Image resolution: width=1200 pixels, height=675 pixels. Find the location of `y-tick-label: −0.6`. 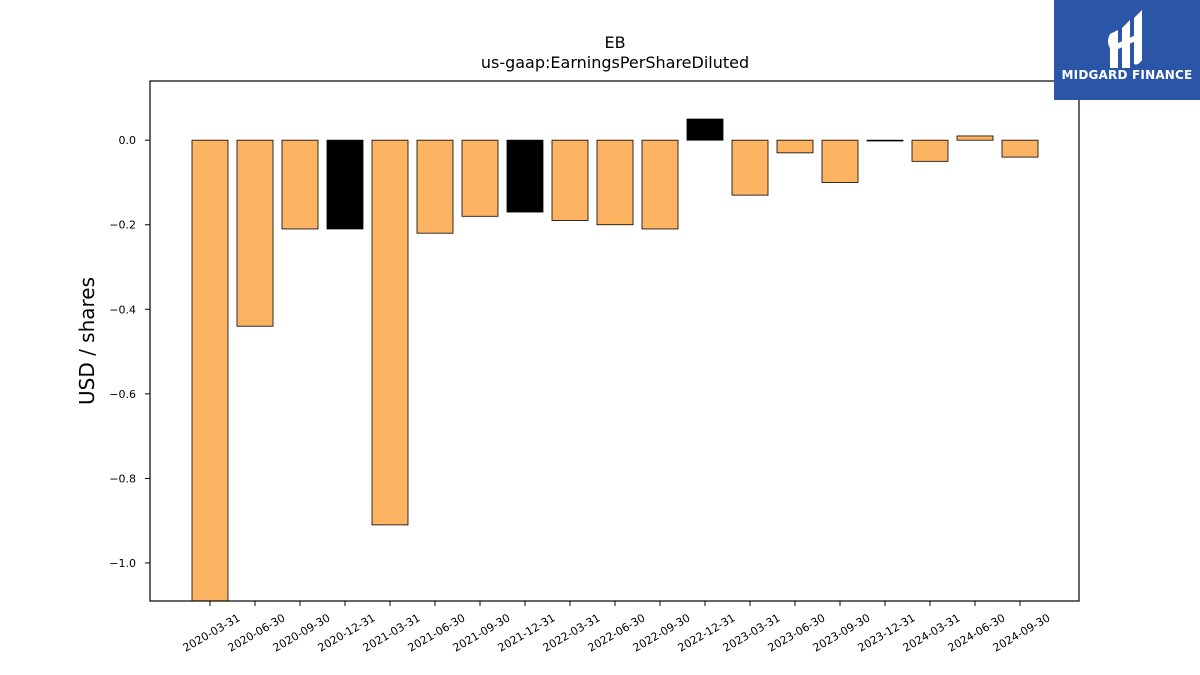

y-tick-label: −0.6 is located at coordinates (122, 394).